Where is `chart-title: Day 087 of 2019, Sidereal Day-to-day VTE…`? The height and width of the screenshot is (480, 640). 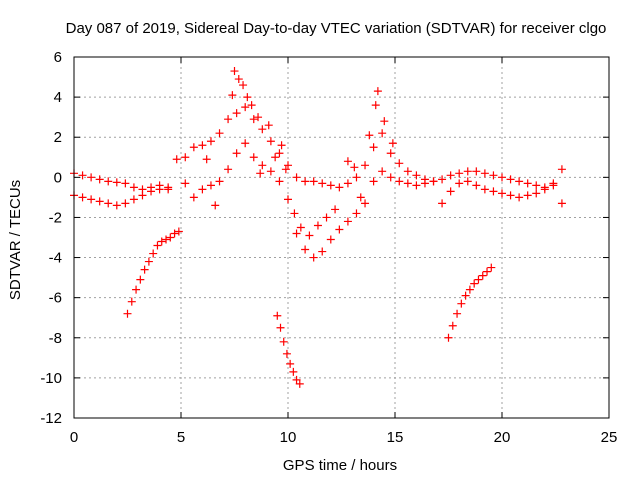
chart-title: Day 087 of 2019, Sidereal Day-to-day VTE… is located at coordinates (336, 28).